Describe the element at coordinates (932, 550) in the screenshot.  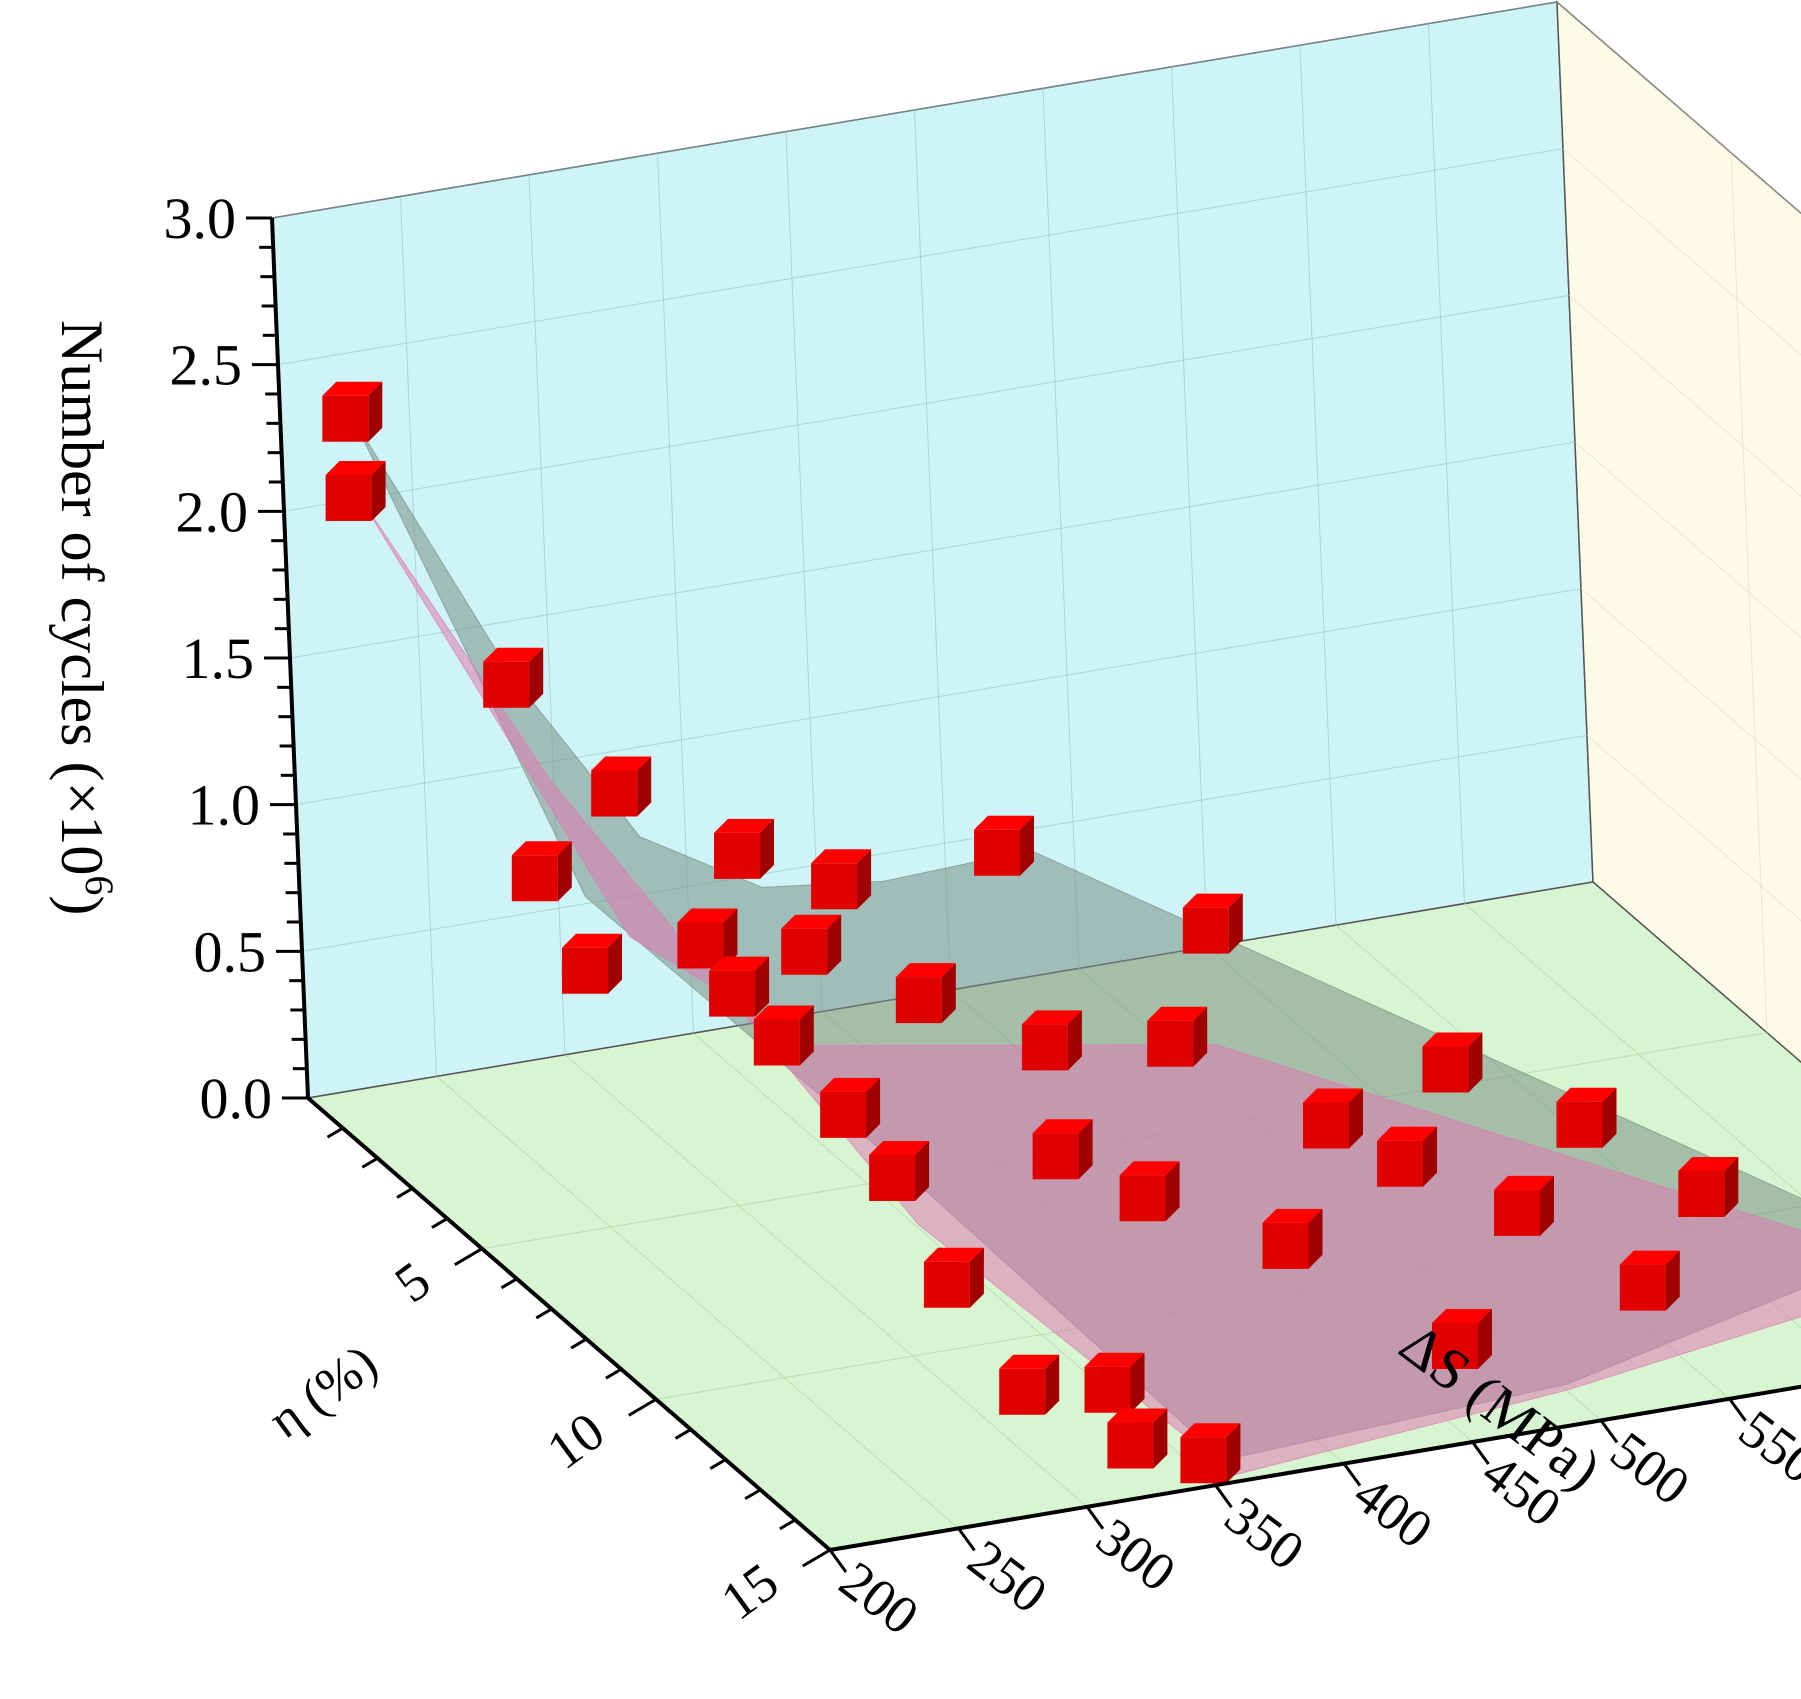
I see `back-wall-hgrid` at that location.